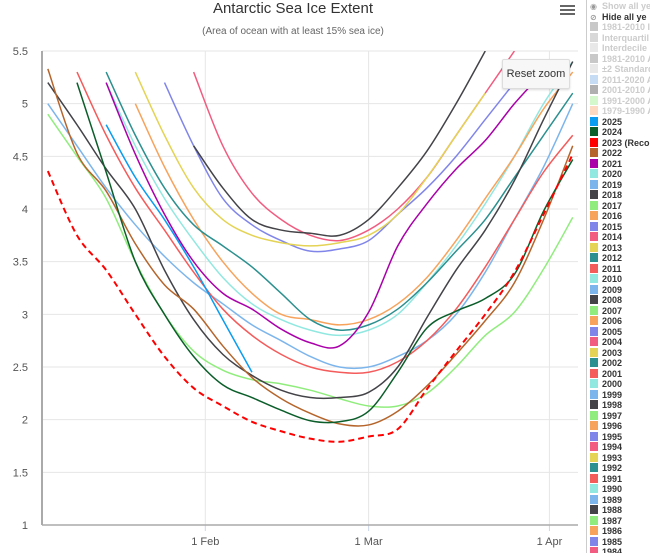  What do you see at coordinates (606, 331) in the screenshot?
I see `legend-item-year: 2005` at bounding box center [606, 331].